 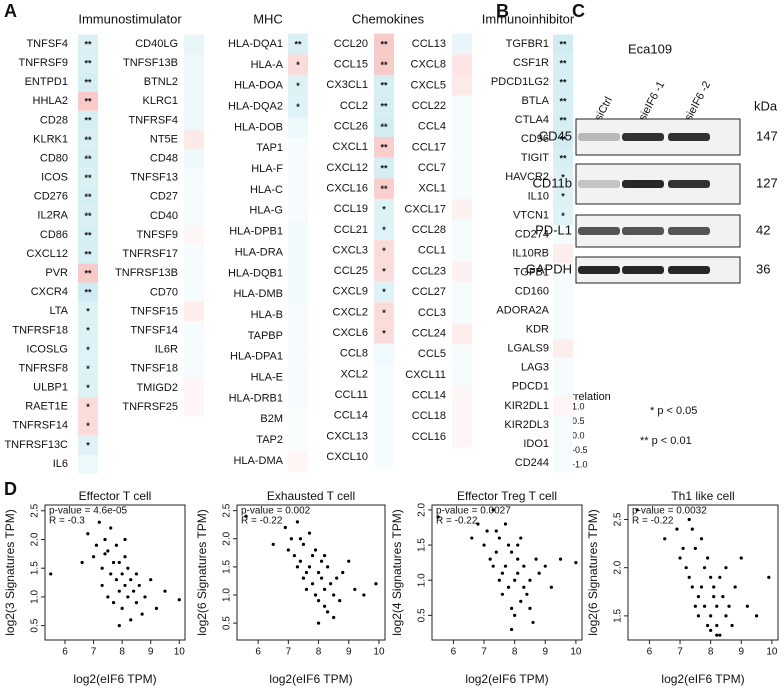 What do you see at coordinates (763, 268) in the screenshot?
I see `protein-size: 36` at bounding box center [763, 268].